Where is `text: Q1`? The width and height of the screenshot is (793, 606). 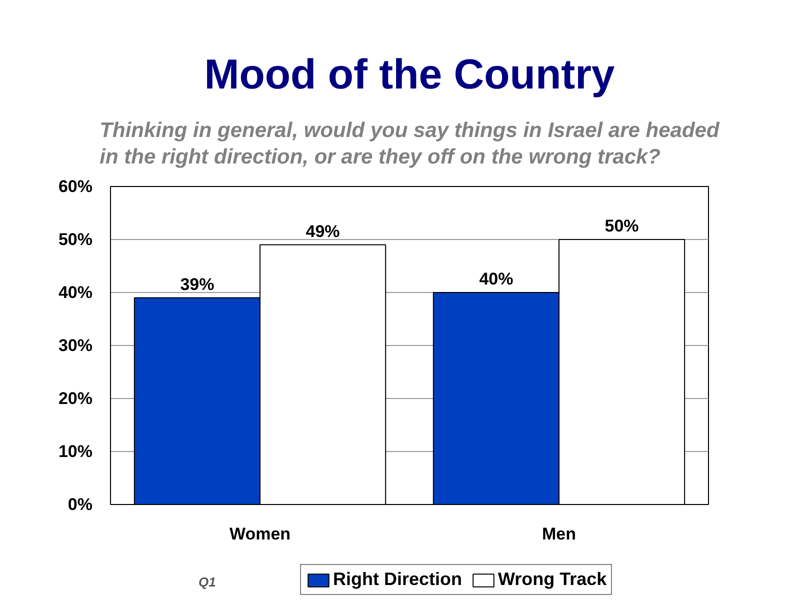
text: Q1 is located at coordinates (207, 582).